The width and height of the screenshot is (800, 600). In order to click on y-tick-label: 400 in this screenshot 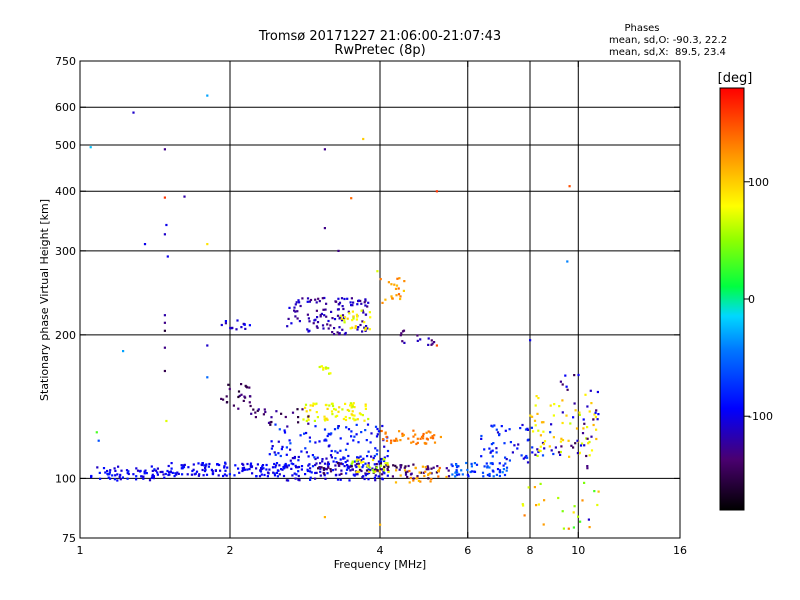, I will do `click(65, 191)`.